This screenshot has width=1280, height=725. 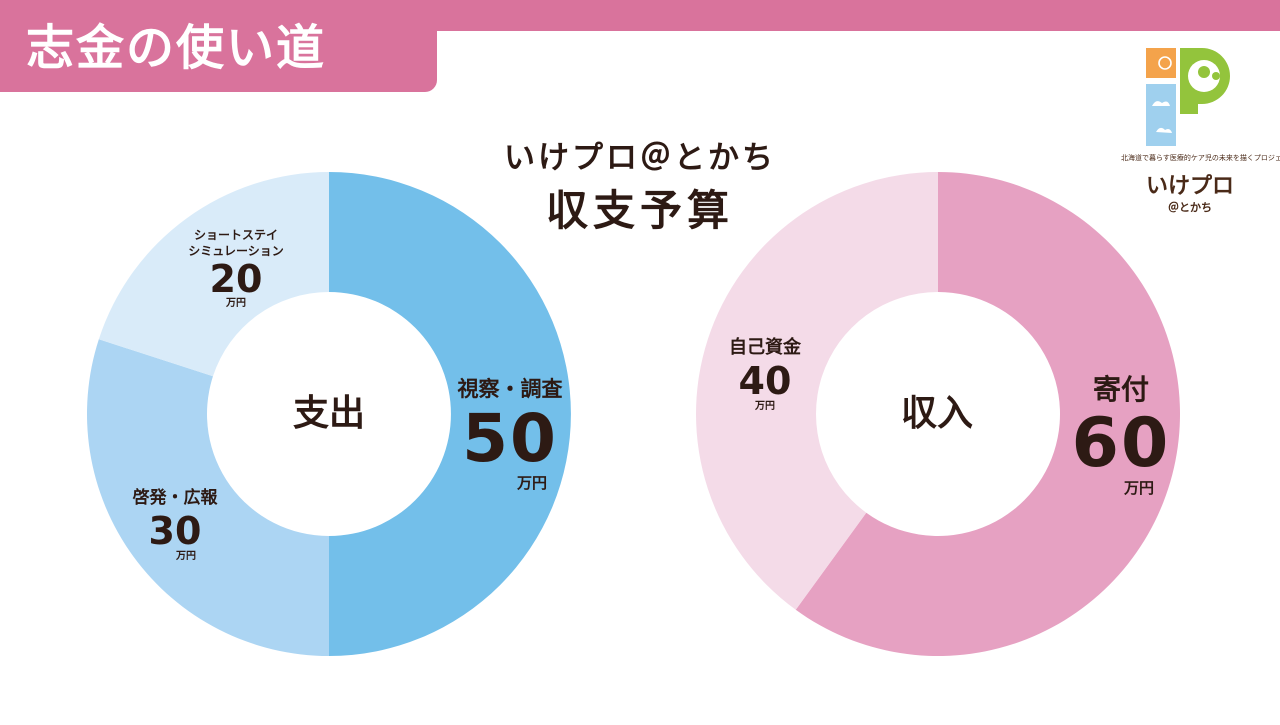 I want to click on chart-heading-line1: いけプロ＠とかち, so click(x=640, y=158).